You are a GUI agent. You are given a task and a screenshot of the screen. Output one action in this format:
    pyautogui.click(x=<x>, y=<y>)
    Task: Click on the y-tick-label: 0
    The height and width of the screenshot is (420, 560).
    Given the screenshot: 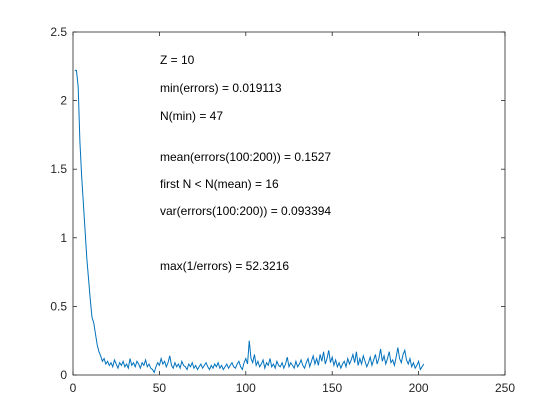 What is the action you would take?
    pyautogui.click(x=63, y=375)
    